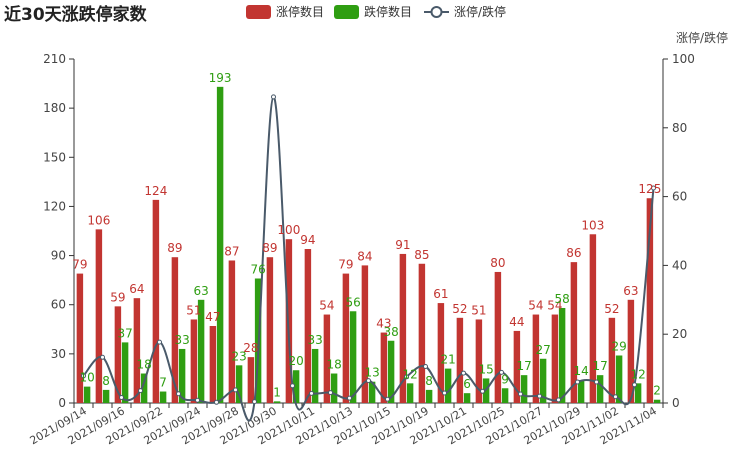  I want to click on data-label-limit-up: 59, so click(117, 297).